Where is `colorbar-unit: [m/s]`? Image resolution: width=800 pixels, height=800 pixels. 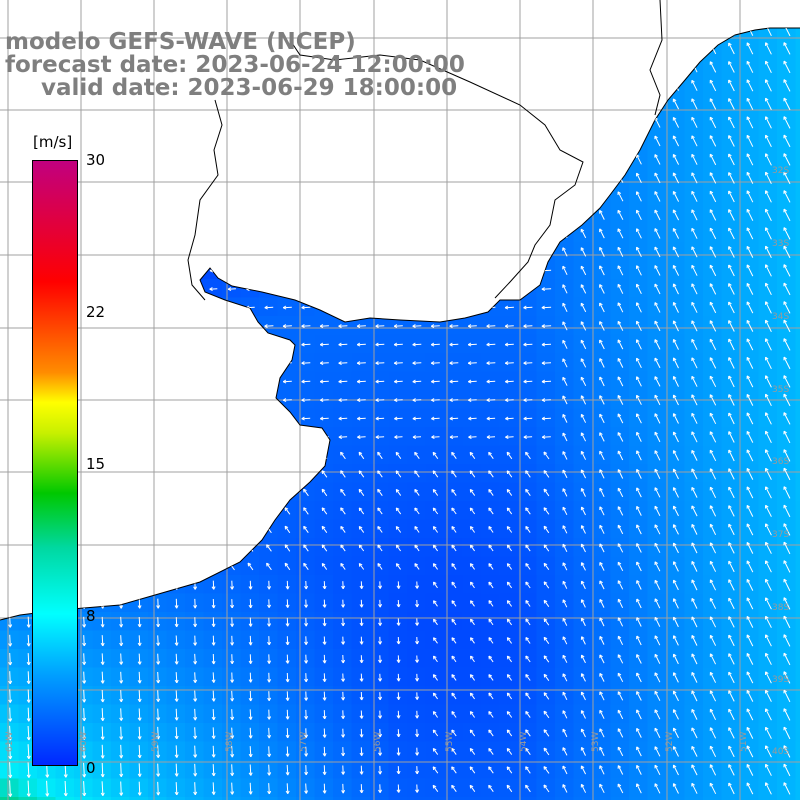
colorbar-unit: [m/s] is located at coordinates (53, 142).